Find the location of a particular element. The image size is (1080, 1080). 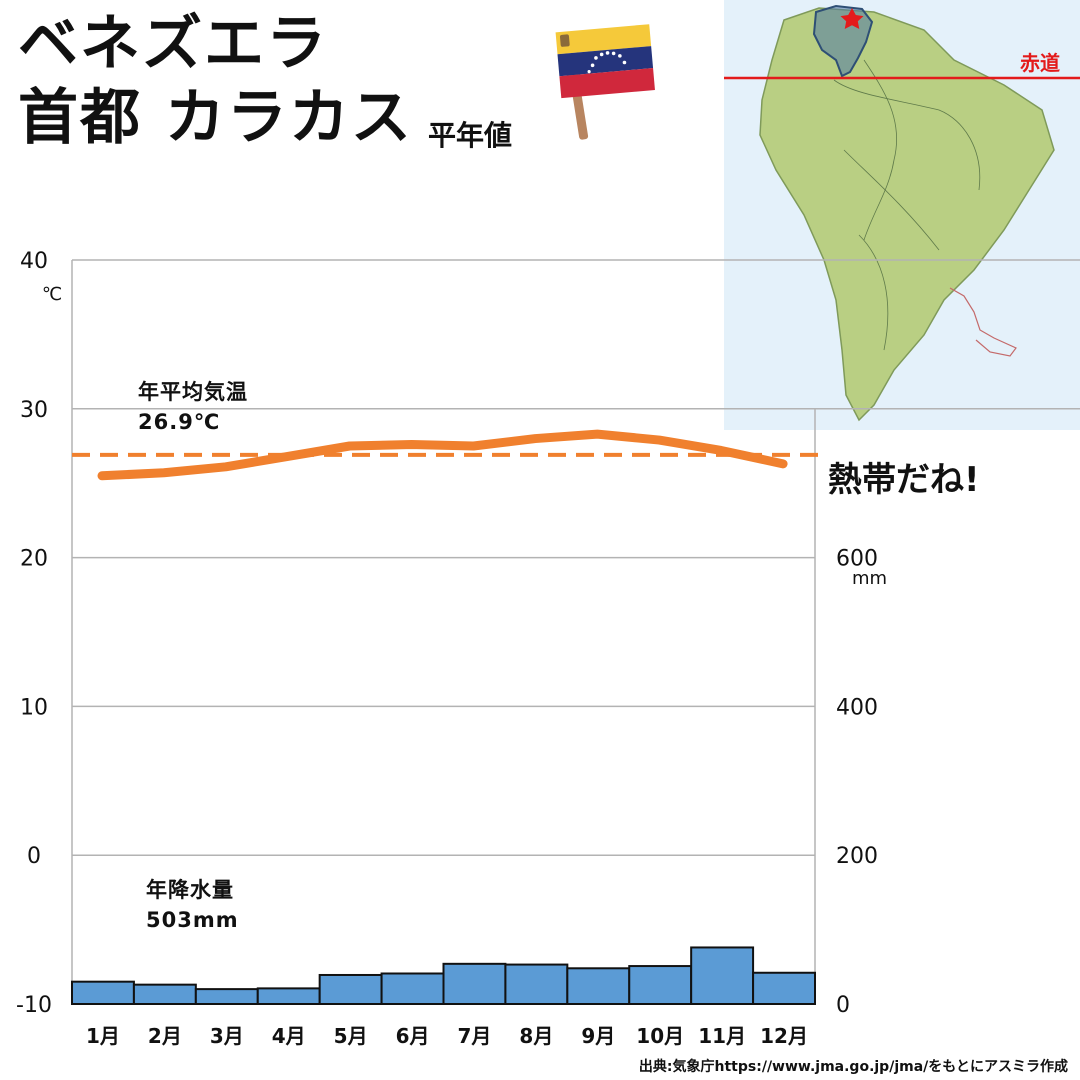

month-label: 7月 is located at coordinates (474, 1036).